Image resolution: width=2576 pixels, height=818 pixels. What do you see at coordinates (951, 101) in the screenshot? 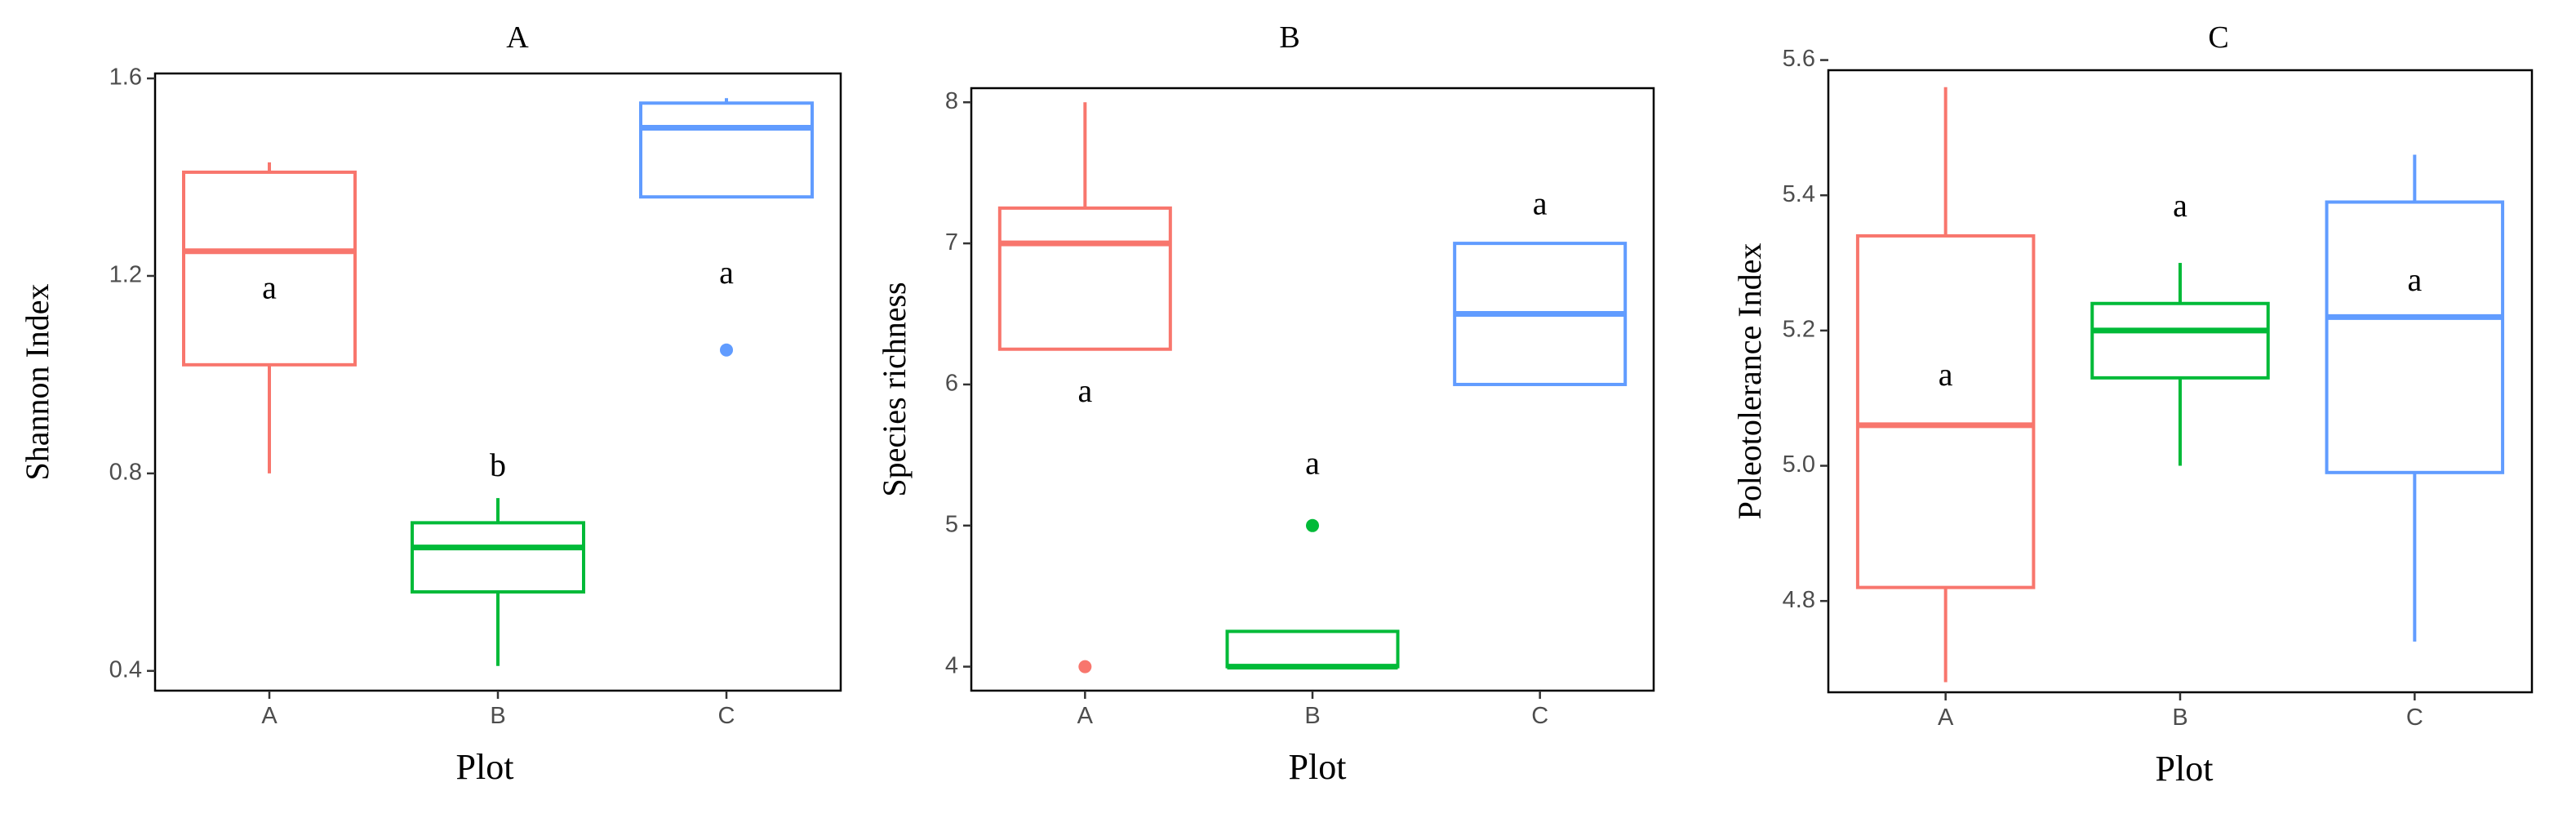
I see `y-tick-label: 8` at bounding box center [951, 101].